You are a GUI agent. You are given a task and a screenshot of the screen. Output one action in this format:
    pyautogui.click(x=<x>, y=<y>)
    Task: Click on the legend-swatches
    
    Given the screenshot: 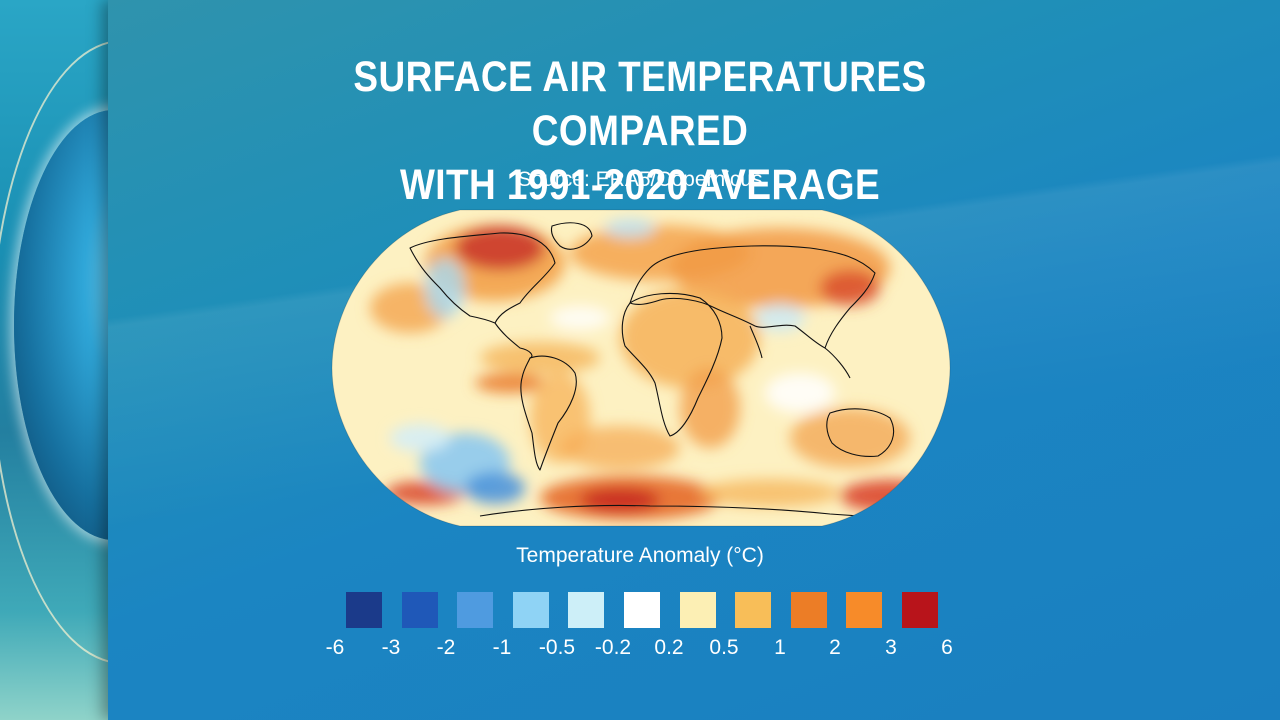 What is the action you would take?
    pyautogui.click(x=642, y=610)
    